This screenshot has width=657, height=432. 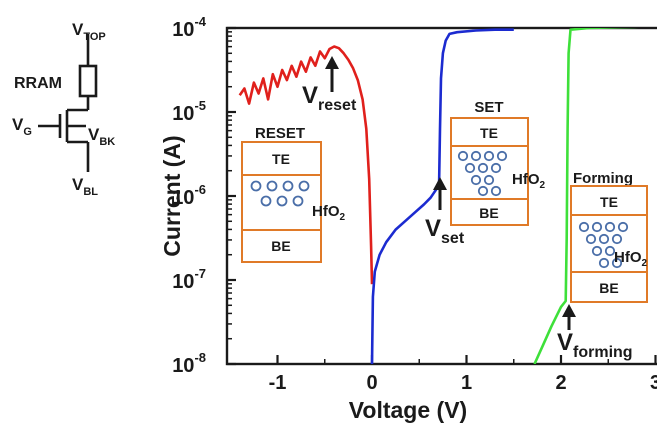 What do you see at coordinates (88, 81) in the screenshot?
I see `rram-element` at bounding box center [88, 81].